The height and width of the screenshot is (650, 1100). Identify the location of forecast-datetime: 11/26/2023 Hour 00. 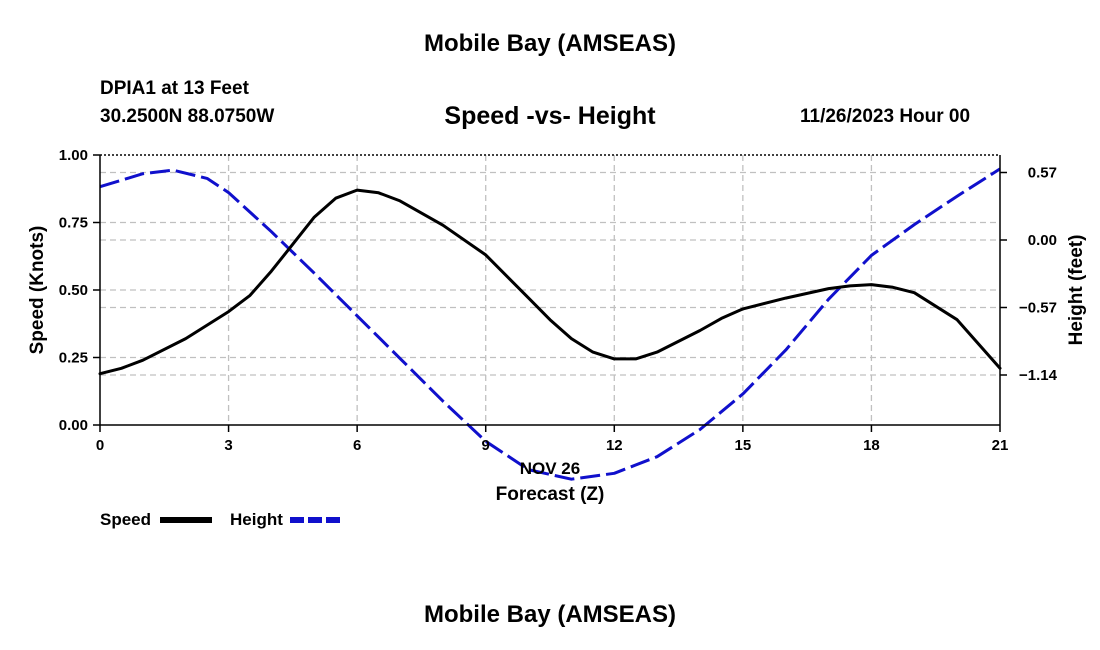
(885, 116).